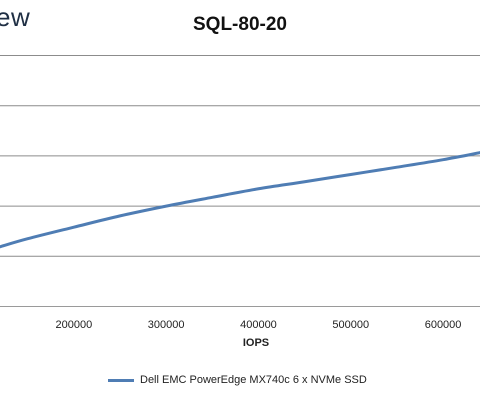  I want to click on x-tick-labels: 200000 300000 400000 500000 600000, so click(258, 325).